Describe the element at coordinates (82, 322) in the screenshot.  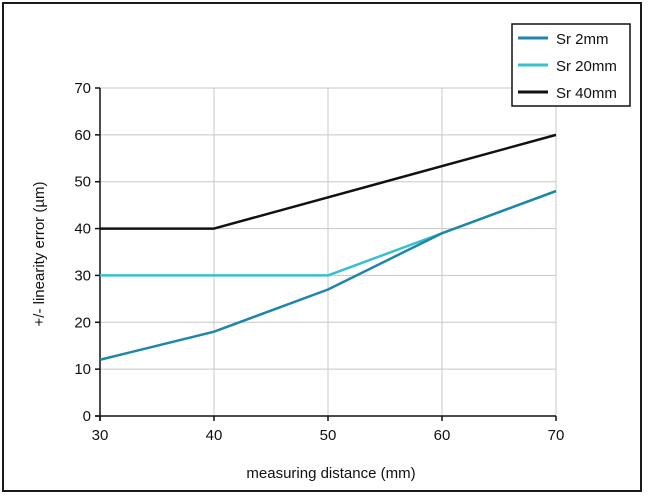
I see `y-tick-label: 20` at that location.